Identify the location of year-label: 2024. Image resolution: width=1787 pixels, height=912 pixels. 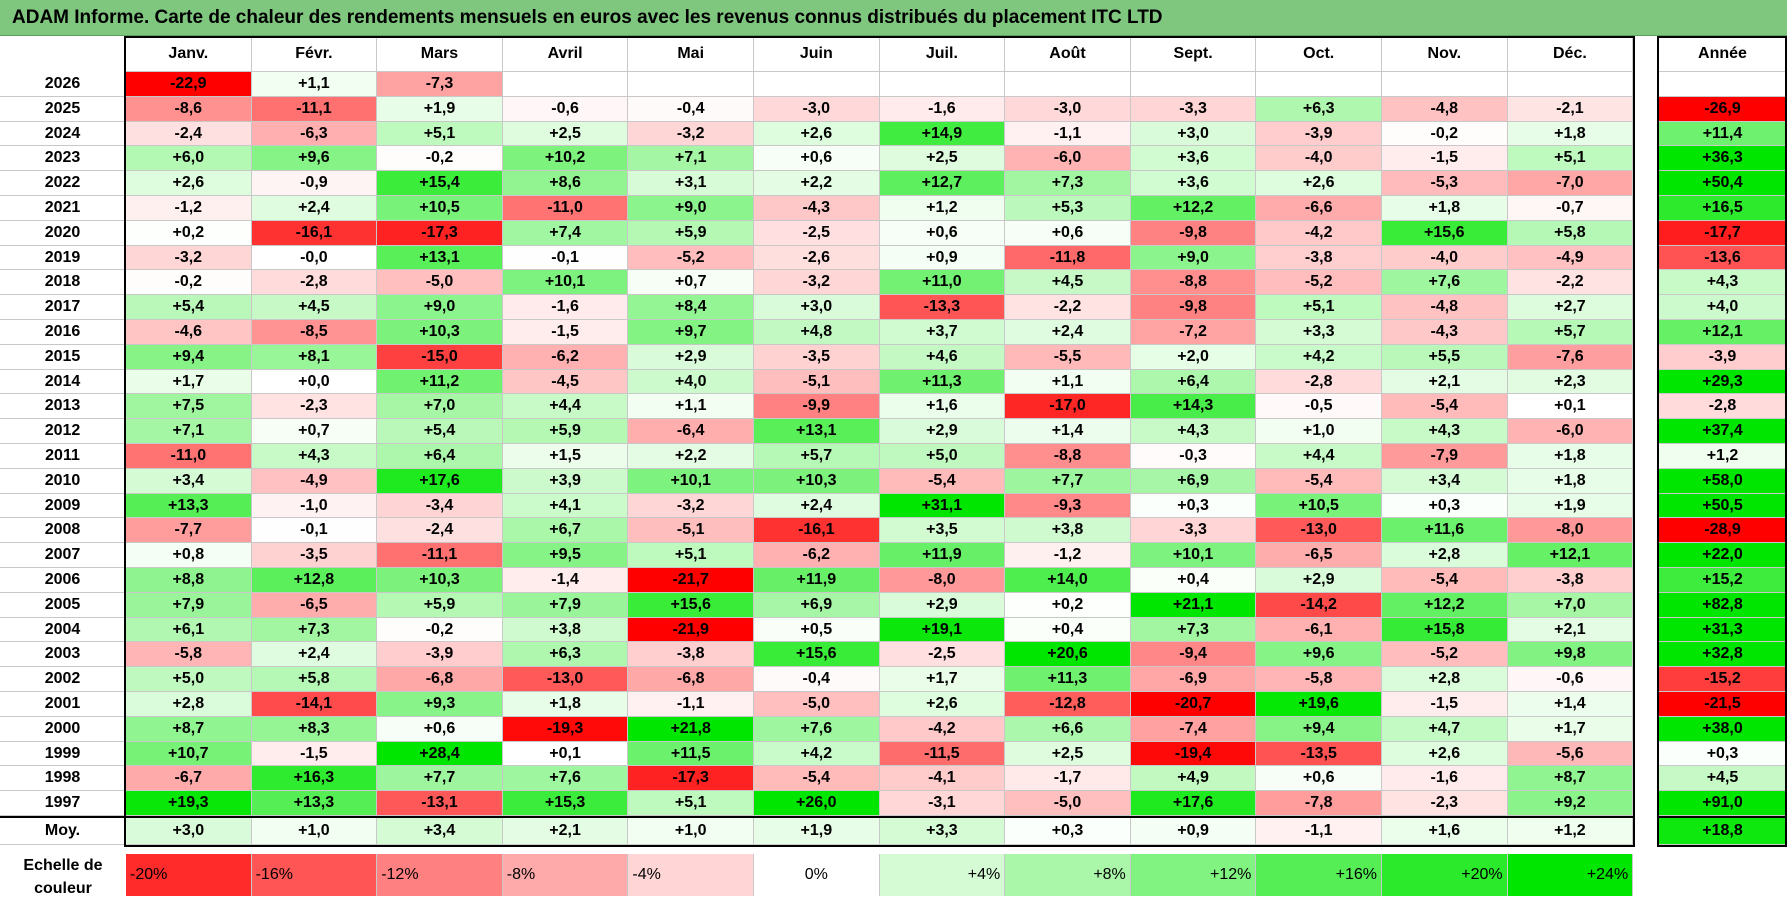
(63, 134).